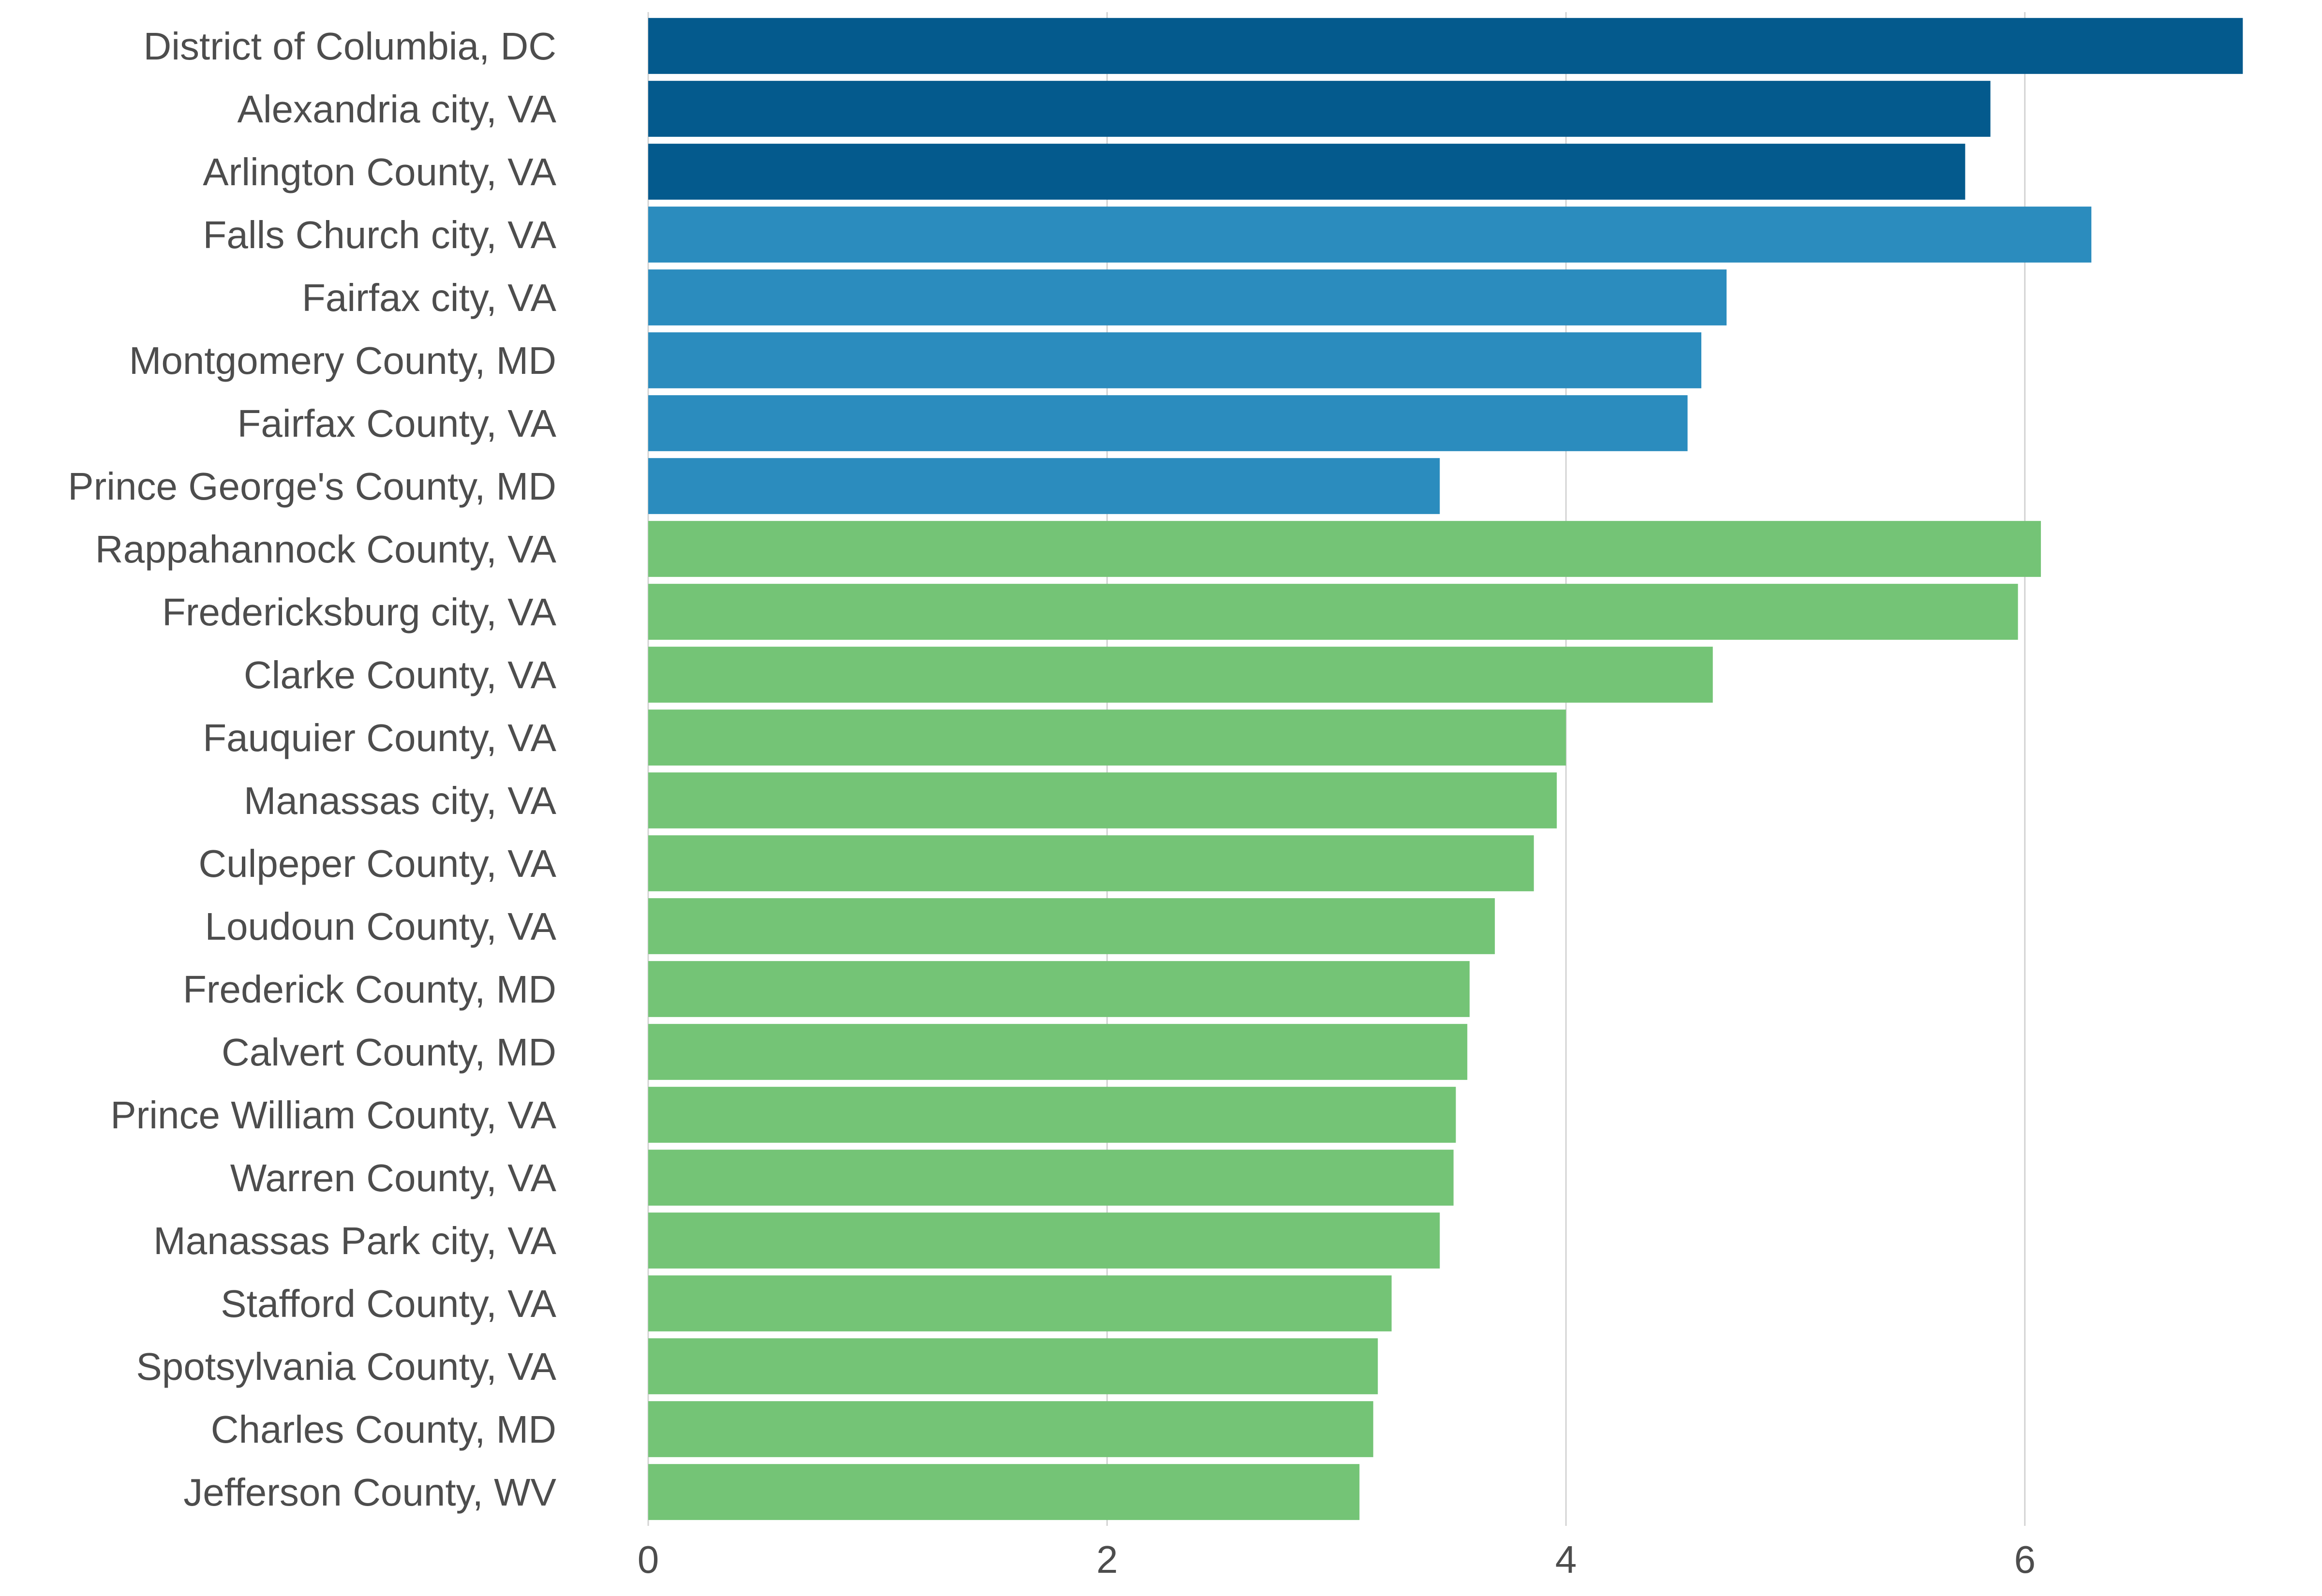  Describe the element at coordinates (359, 612) in the screenshot. I see `category-label: Fredericksburg city, VA` at that location.